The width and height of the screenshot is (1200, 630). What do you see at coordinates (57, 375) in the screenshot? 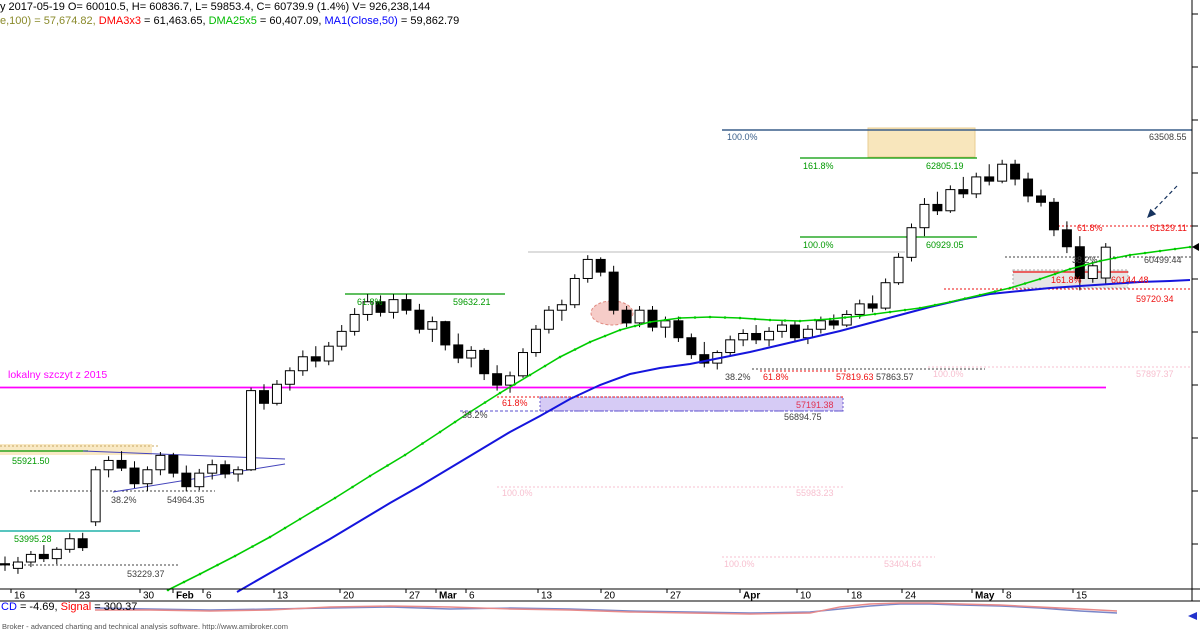
I see `svg-text: lokalny szczyt z 2015` at bounding box center [57, 375].